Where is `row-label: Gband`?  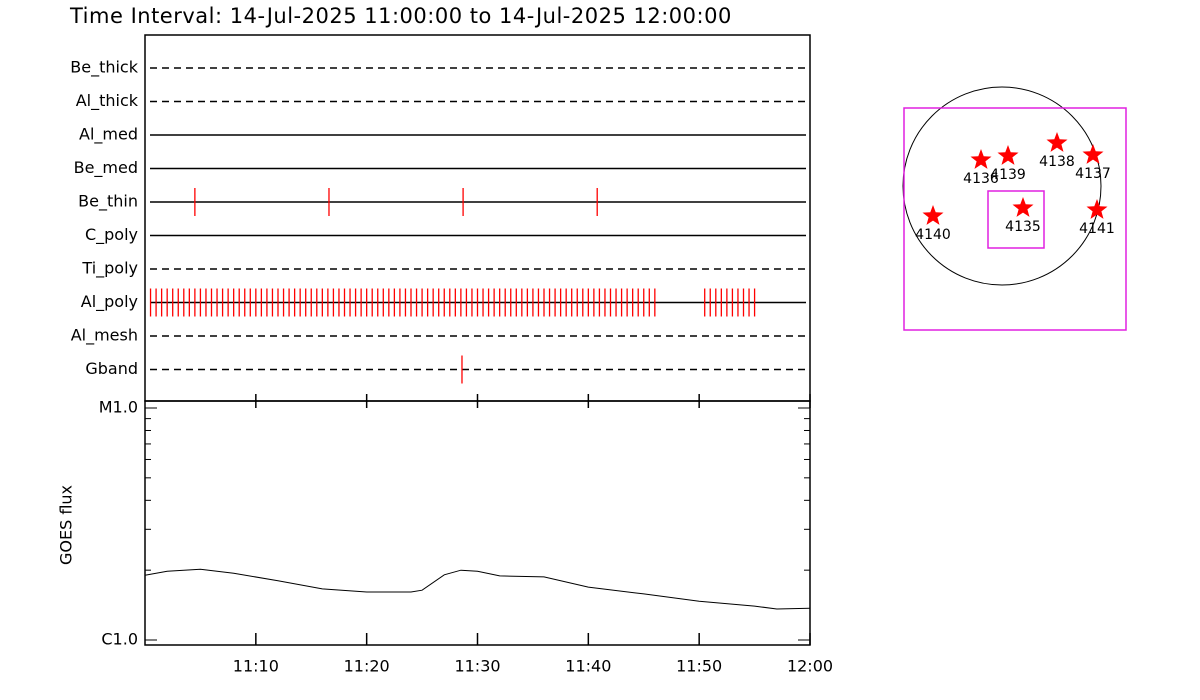
row-label: Gband is located at coordinates (111, 368).